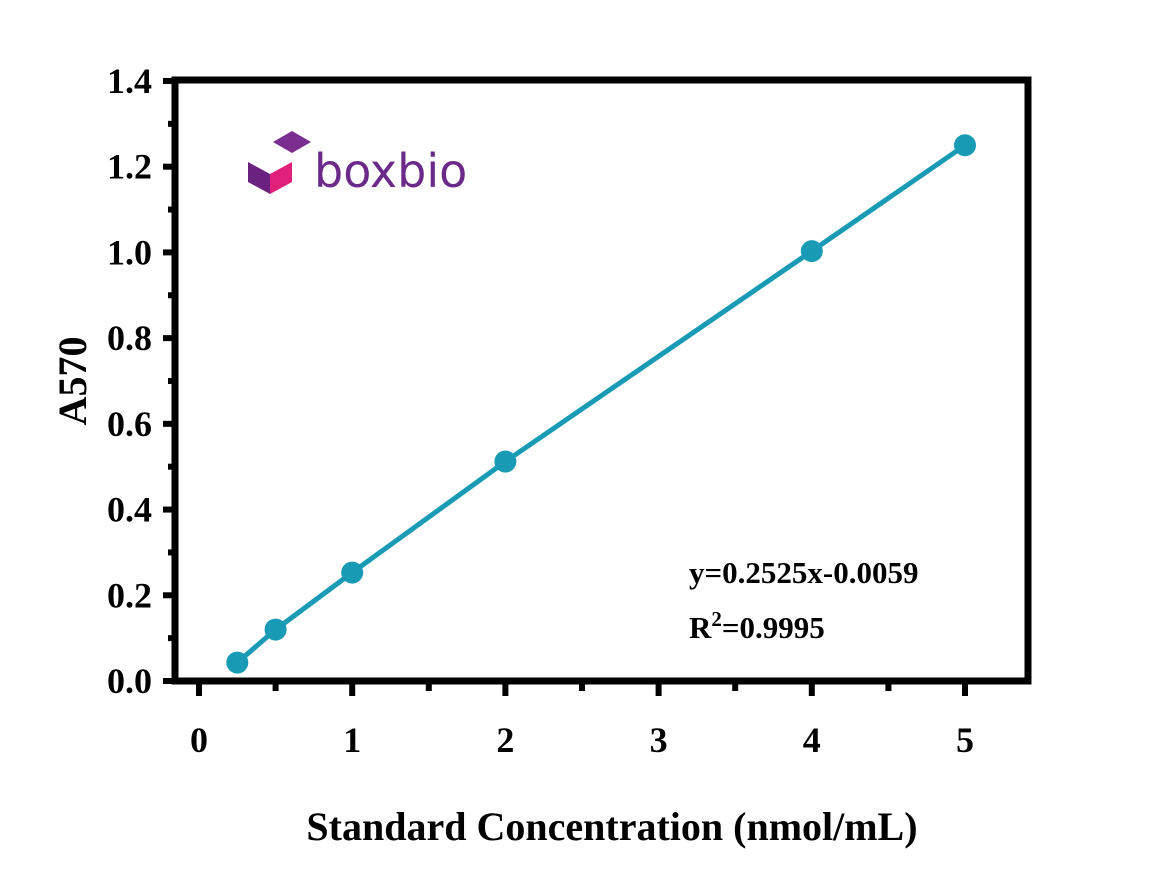  What do you see at coordinates (700, 627) in the screenshot?
I see `r-squared-prefix: R` at bounding box center [700, 627].